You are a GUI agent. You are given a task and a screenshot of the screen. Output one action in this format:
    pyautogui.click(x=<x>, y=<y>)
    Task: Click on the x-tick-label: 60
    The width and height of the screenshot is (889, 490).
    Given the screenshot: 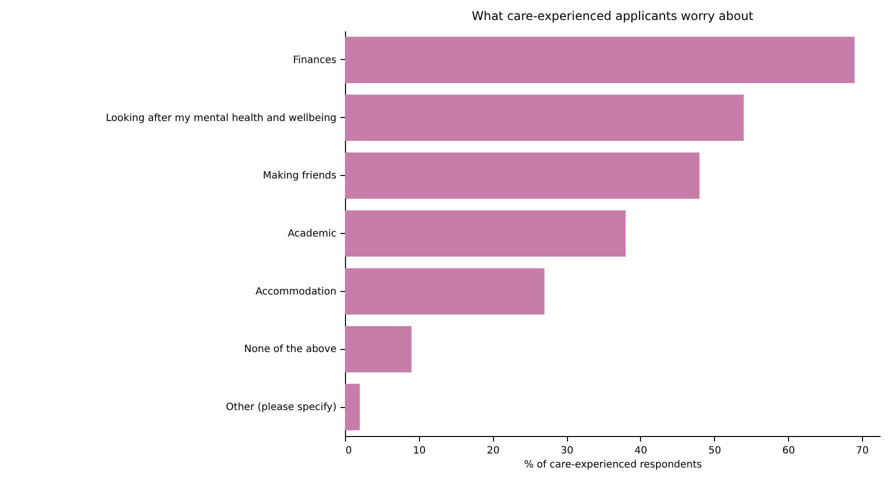 What is the action you would take?
    pyautogui.click(x=788, y=451)
    